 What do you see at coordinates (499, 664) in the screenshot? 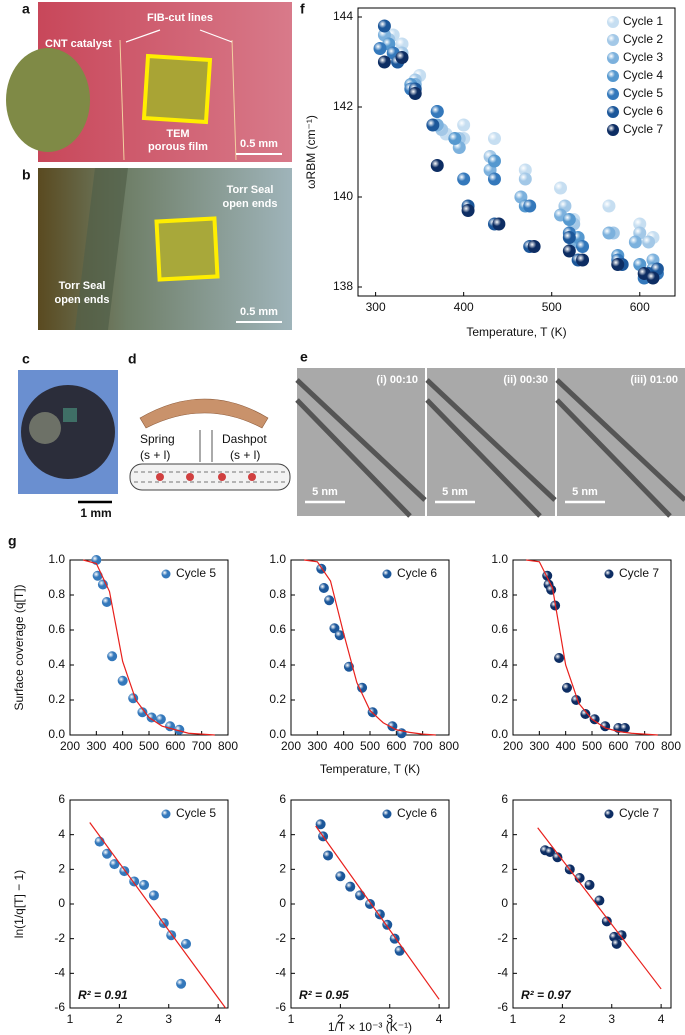
I see `y-tick-label: 0.4` at bounding box center [499, 664].